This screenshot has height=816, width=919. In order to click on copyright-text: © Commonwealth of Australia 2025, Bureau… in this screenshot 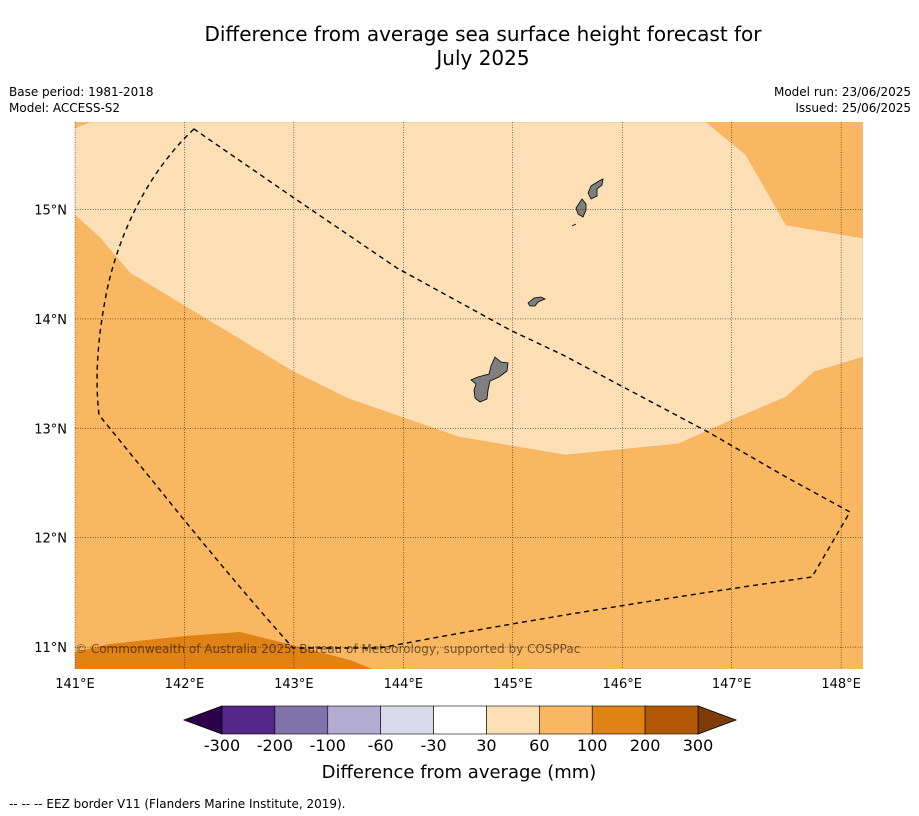, I will do `click(327, 649)`.